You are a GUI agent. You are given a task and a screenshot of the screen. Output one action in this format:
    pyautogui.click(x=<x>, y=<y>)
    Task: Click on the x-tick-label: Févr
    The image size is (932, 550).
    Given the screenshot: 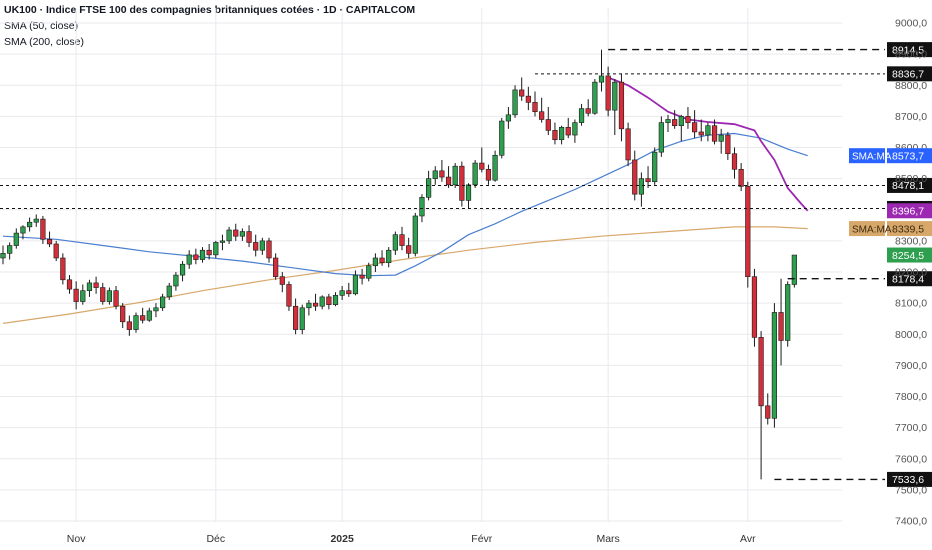 What is the action you would take?
    pyautogui.click(x=482, y=539)
    